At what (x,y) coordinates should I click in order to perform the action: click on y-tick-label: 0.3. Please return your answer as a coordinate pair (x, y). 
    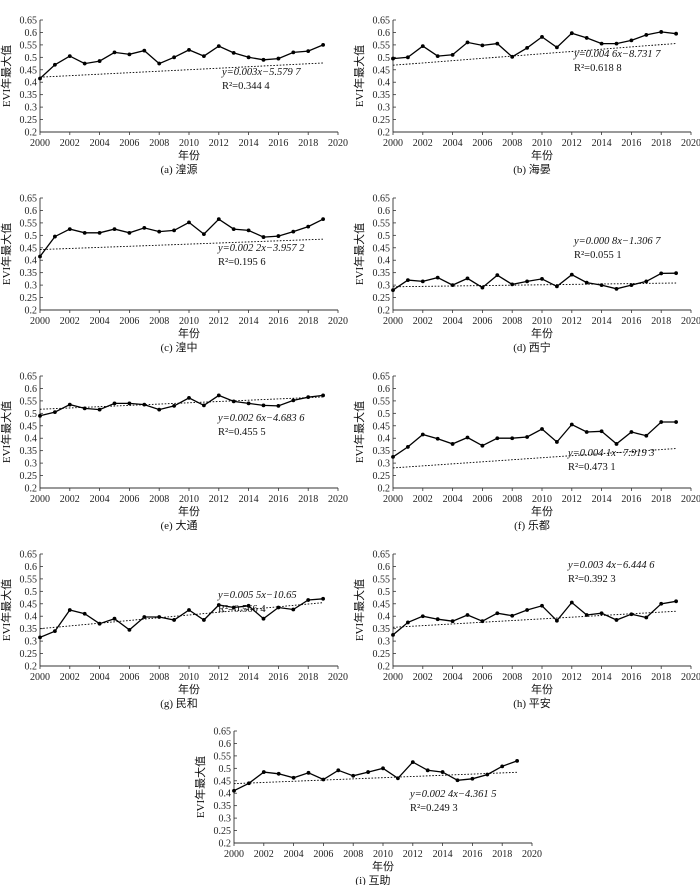
    Looking at the image, I should click on (384, 464).